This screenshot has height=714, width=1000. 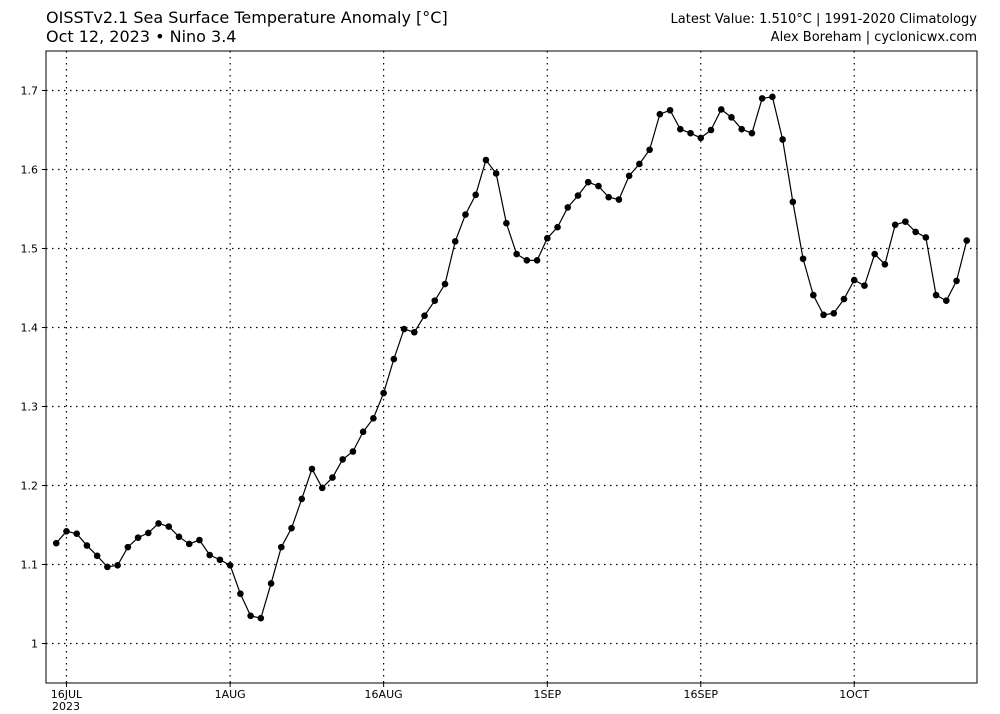 I want to click on x-tick-sublabel: 2023, so click(x=66, y=706).